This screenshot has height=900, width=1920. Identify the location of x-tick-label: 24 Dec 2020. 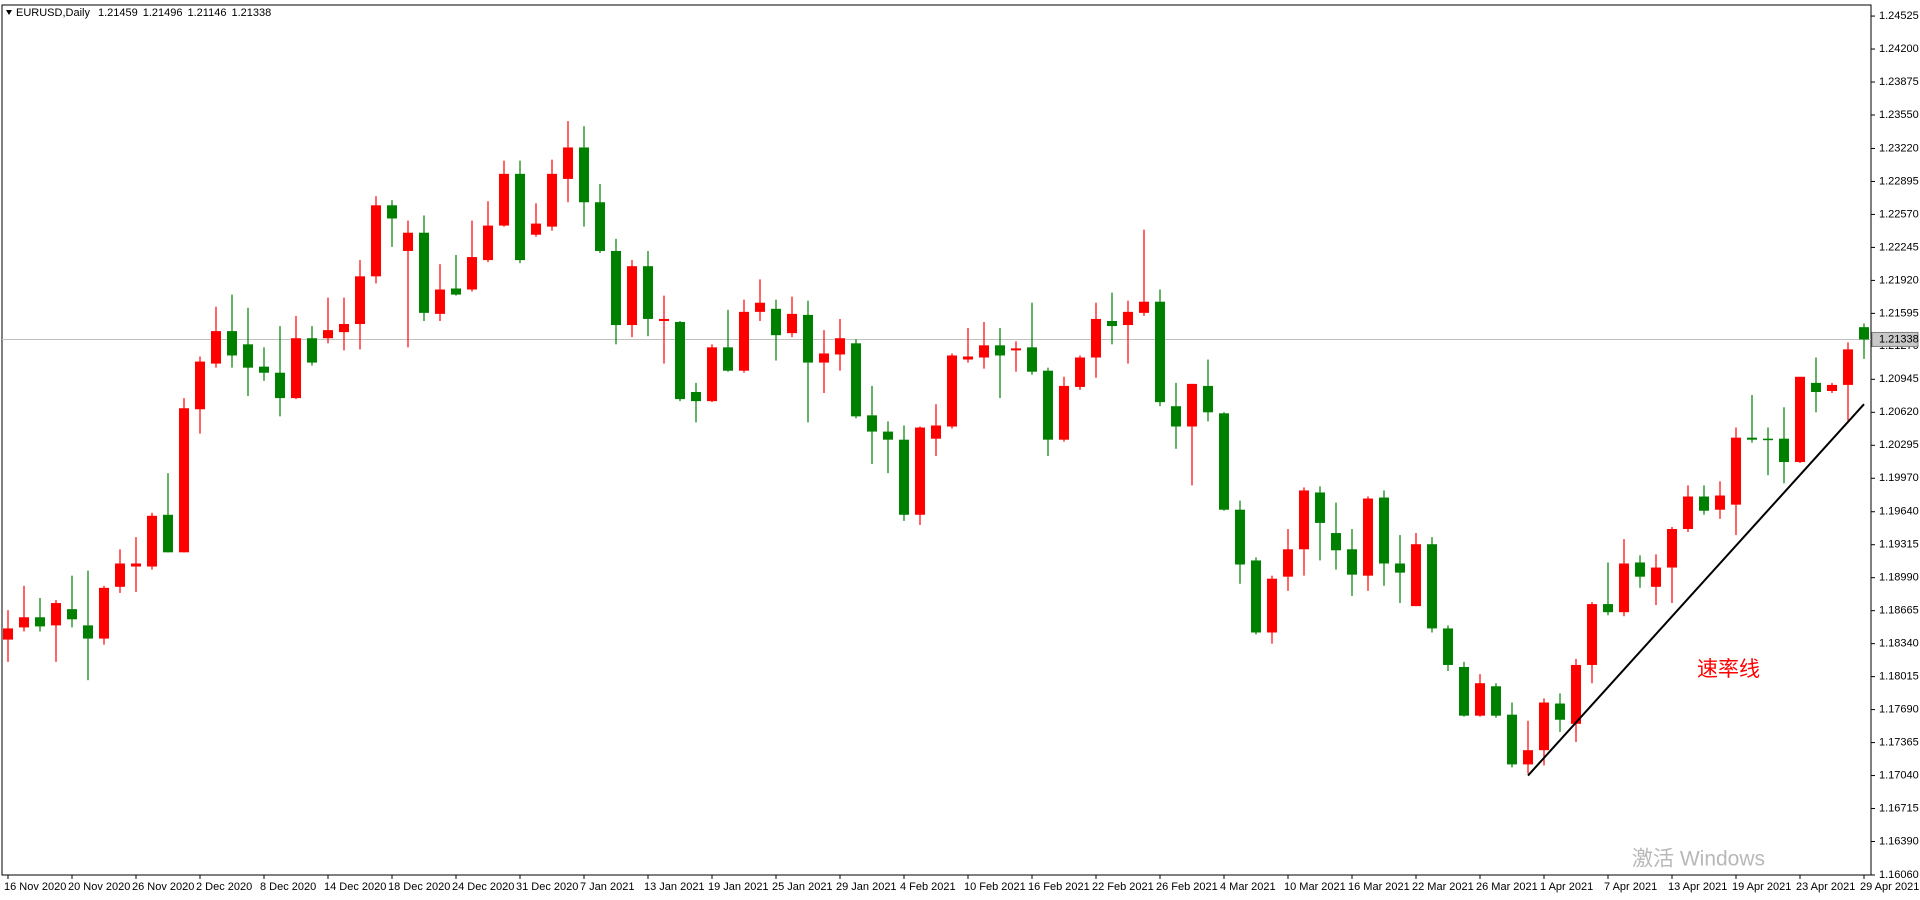
(483, 887).